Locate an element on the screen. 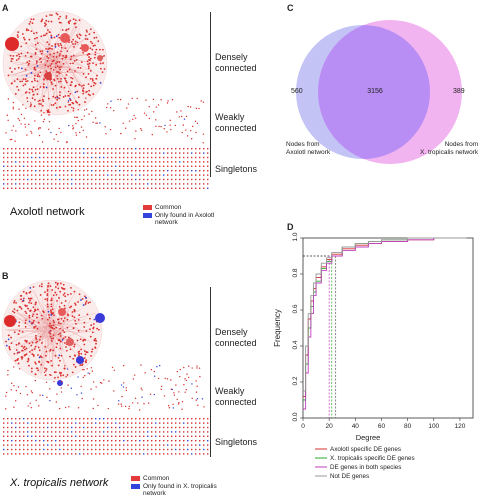 This screenshot has height=500, width=490. panel-a-network-title: Axolotl network is located at coordinates (47, 212).